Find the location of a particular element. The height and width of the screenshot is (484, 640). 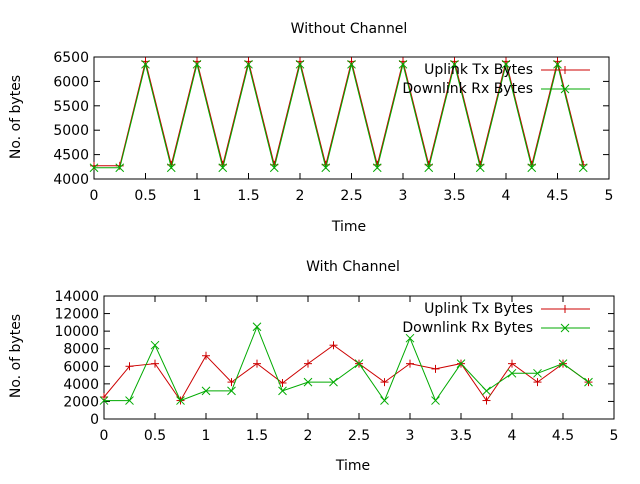

y-tick-label: 14000 is located at coordinates (76, 297).